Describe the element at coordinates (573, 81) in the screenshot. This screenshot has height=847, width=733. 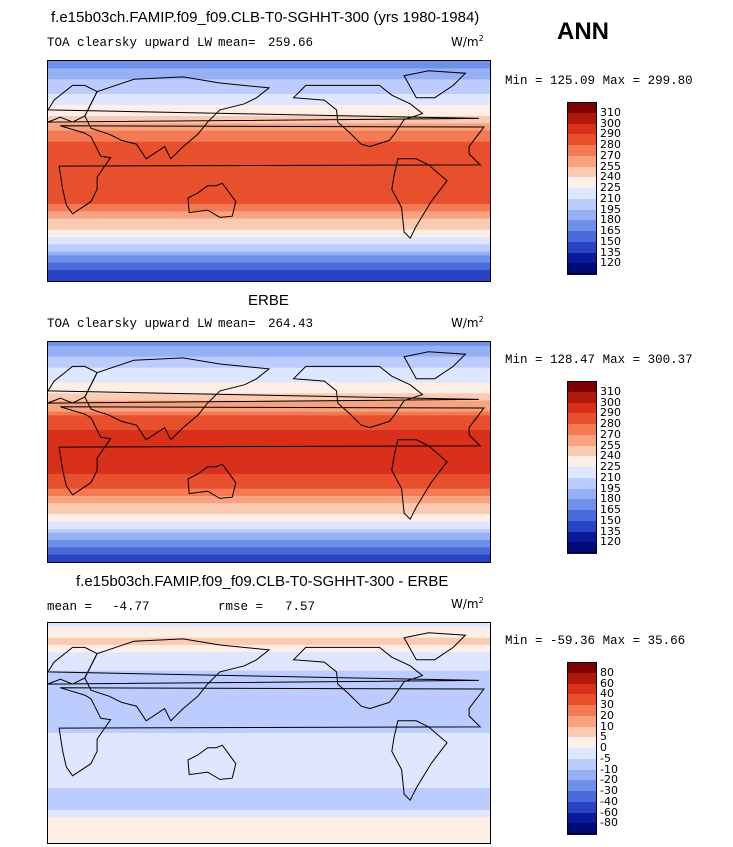
I see `panel1-min-value: 125.09` at that location.